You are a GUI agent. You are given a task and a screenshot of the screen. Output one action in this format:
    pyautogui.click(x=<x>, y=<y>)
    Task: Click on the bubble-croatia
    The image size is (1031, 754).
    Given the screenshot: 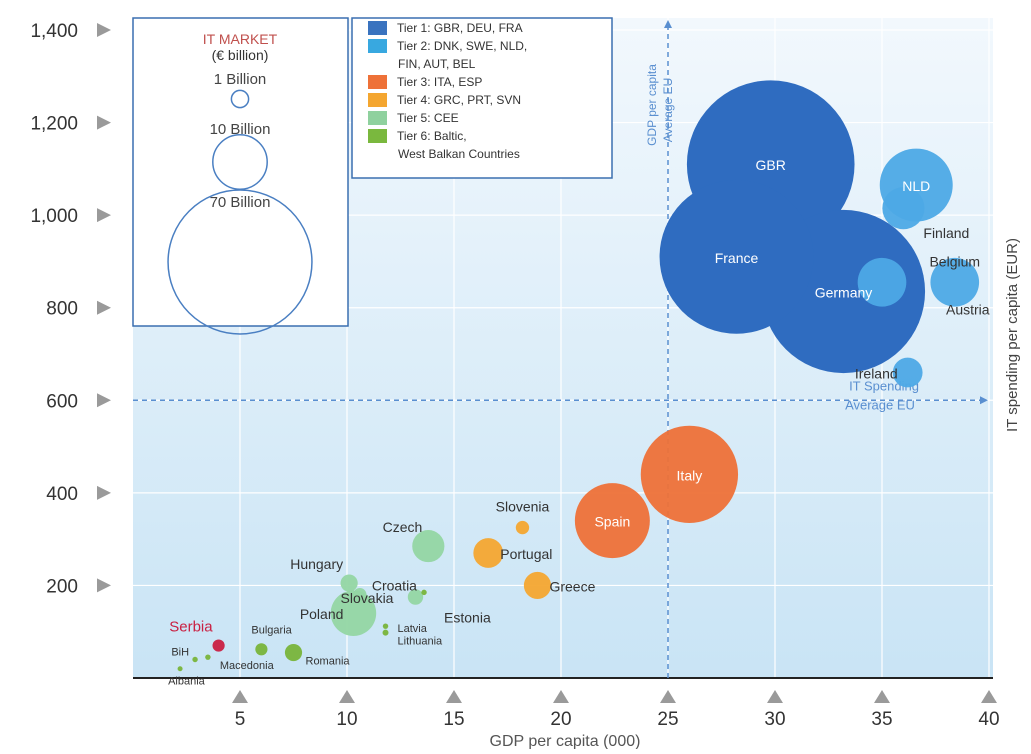 What is the action you would take?
    pyautogui.click(x=360, y=595)
    